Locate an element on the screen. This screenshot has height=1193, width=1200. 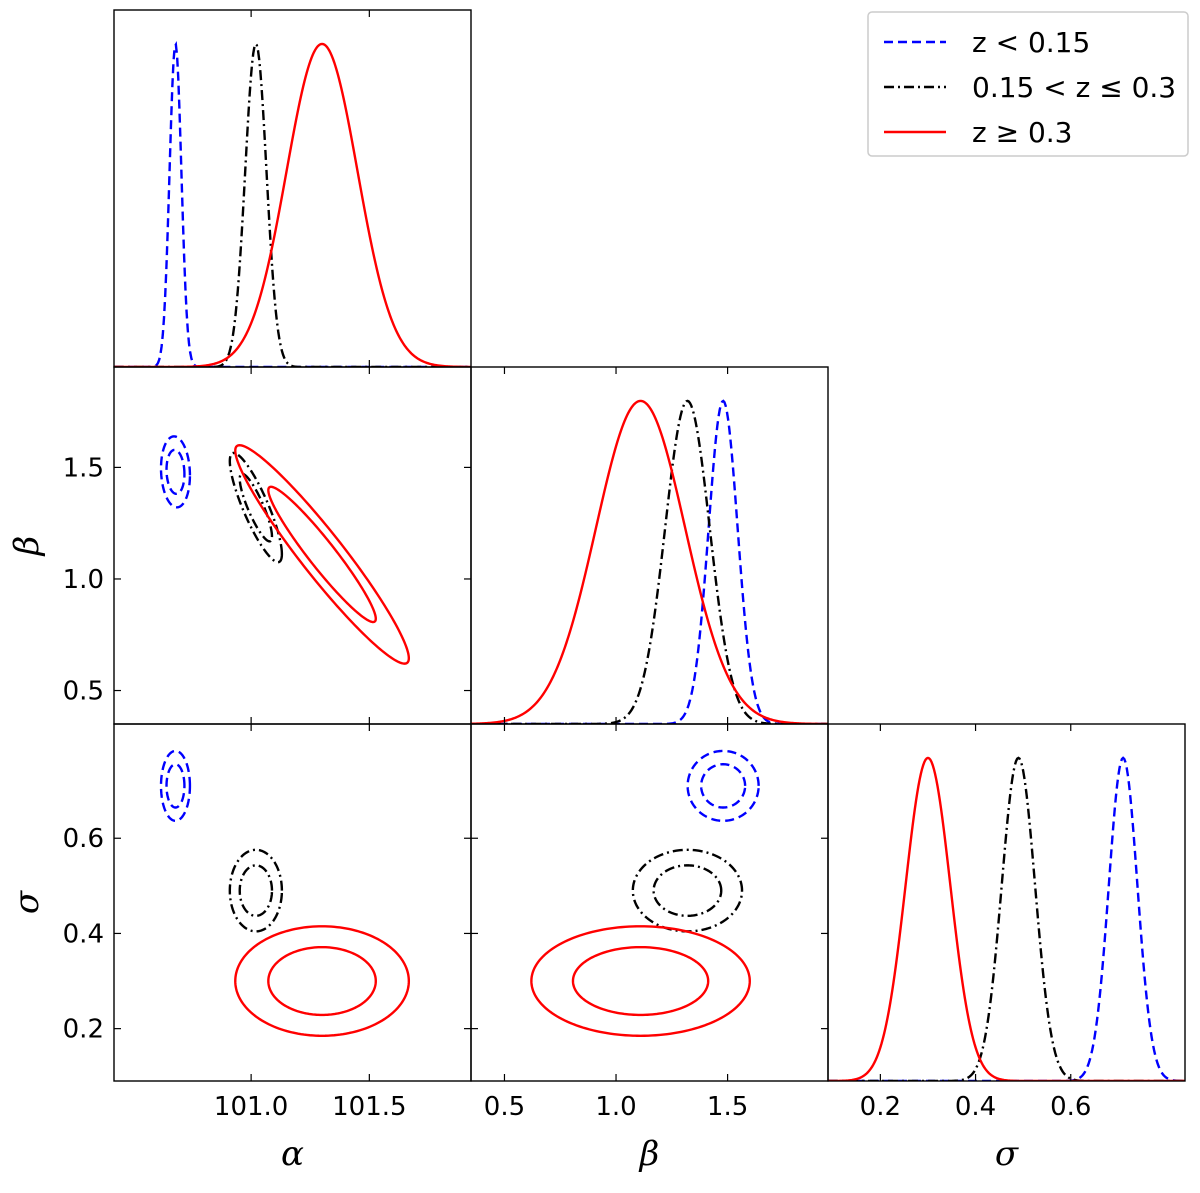
contour-95%-alpha-beta-series-1 is located at coordinates (256, 507).